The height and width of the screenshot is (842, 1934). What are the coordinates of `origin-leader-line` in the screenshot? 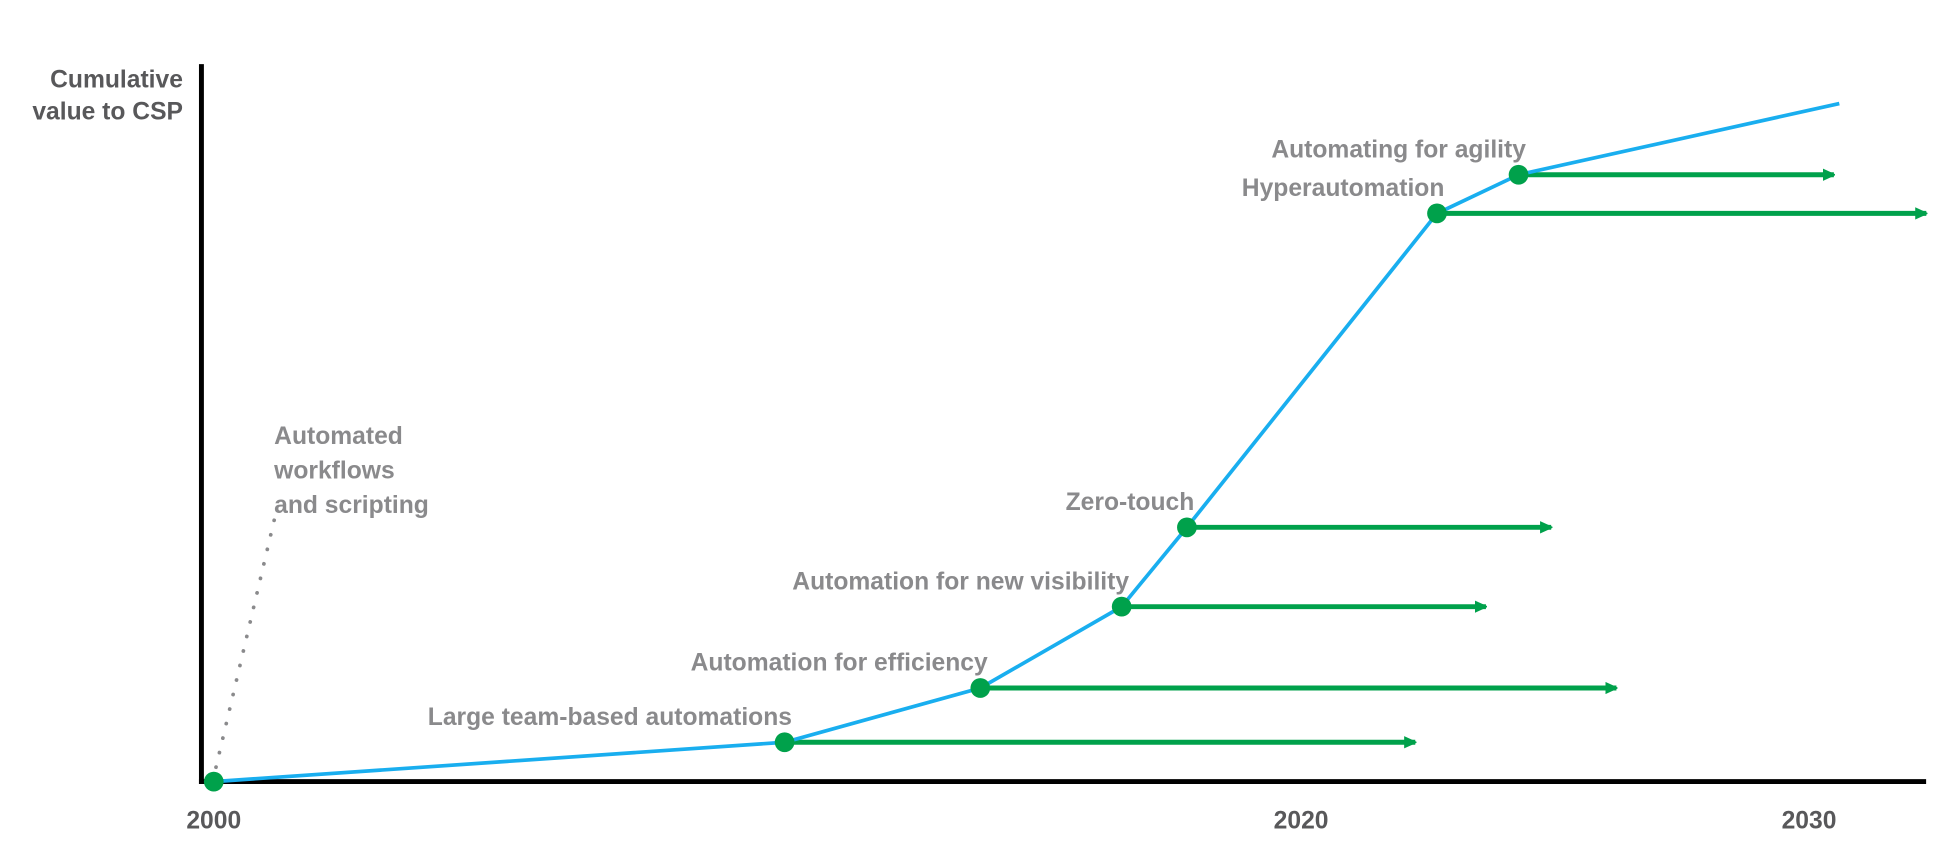 It's located at (244, 648).